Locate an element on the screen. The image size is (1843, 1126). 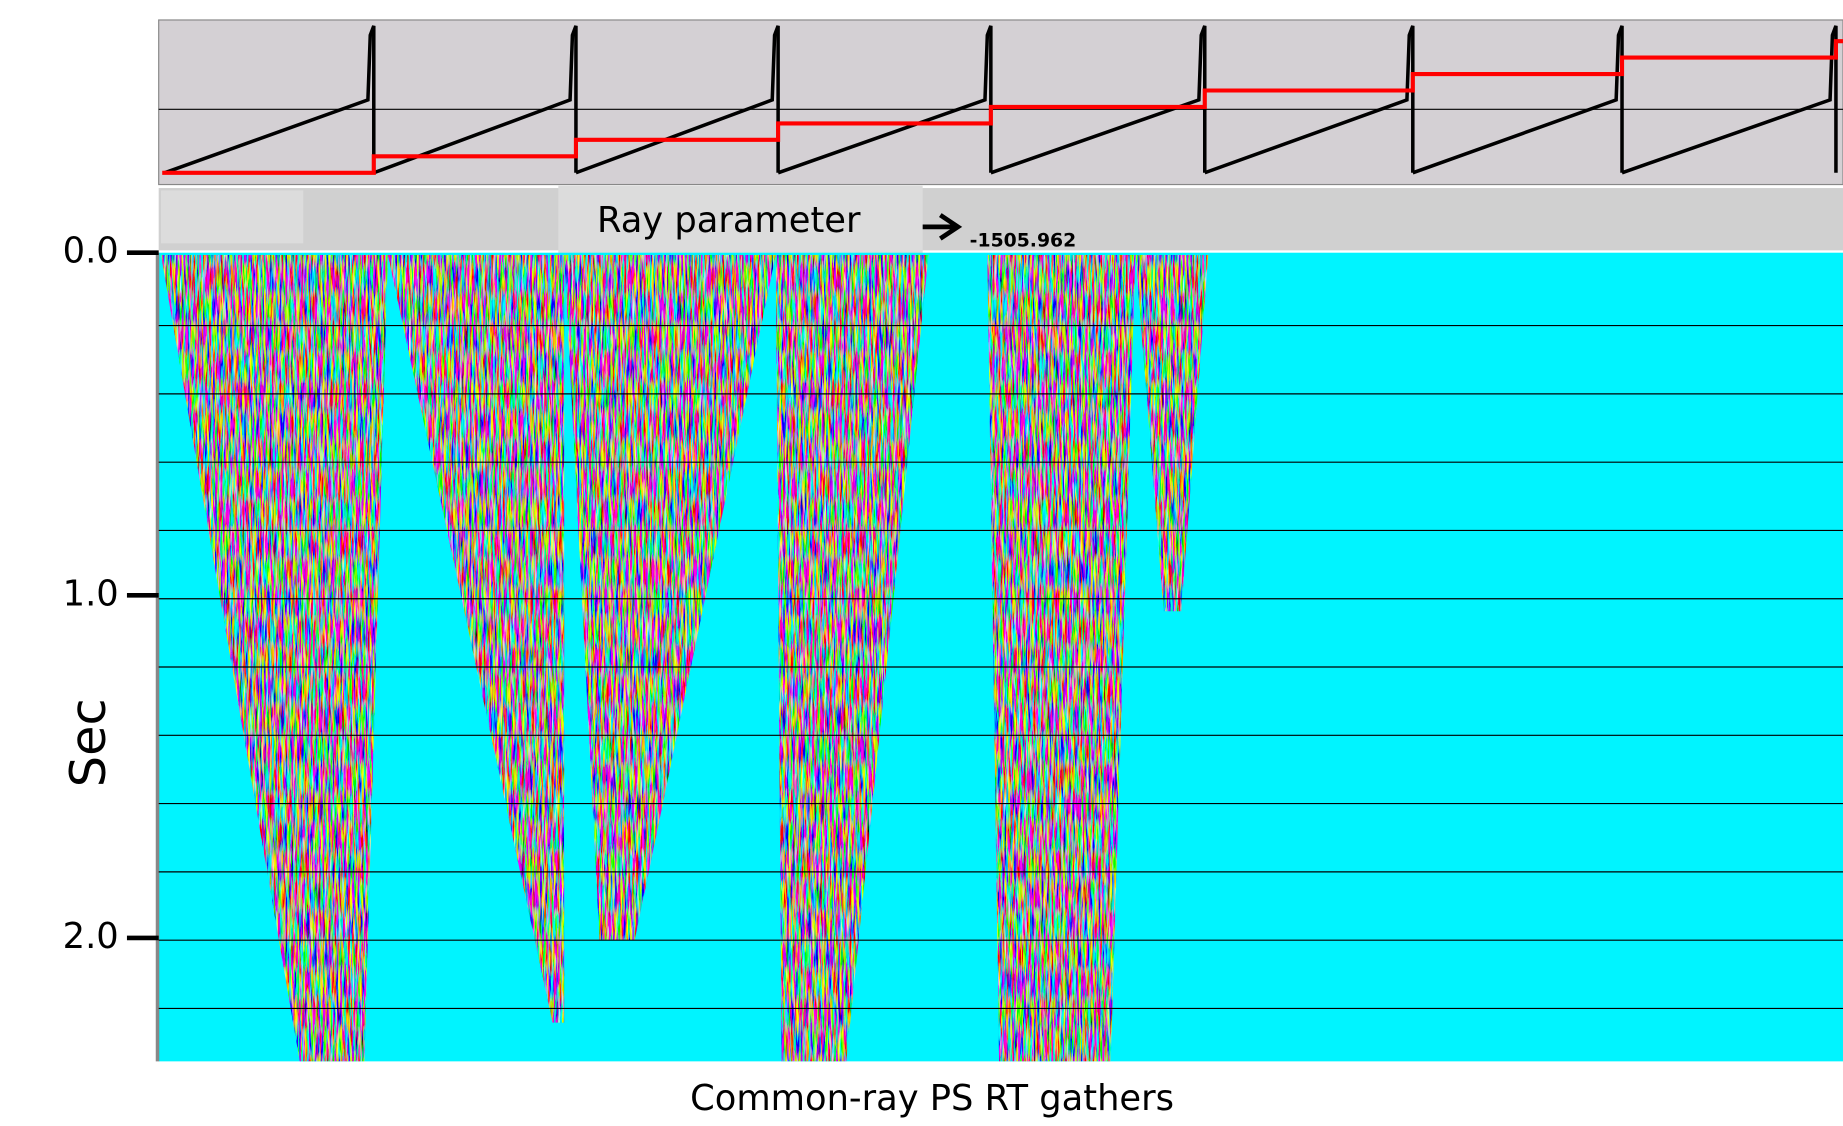
label-box is located at coordinates (740, 220).